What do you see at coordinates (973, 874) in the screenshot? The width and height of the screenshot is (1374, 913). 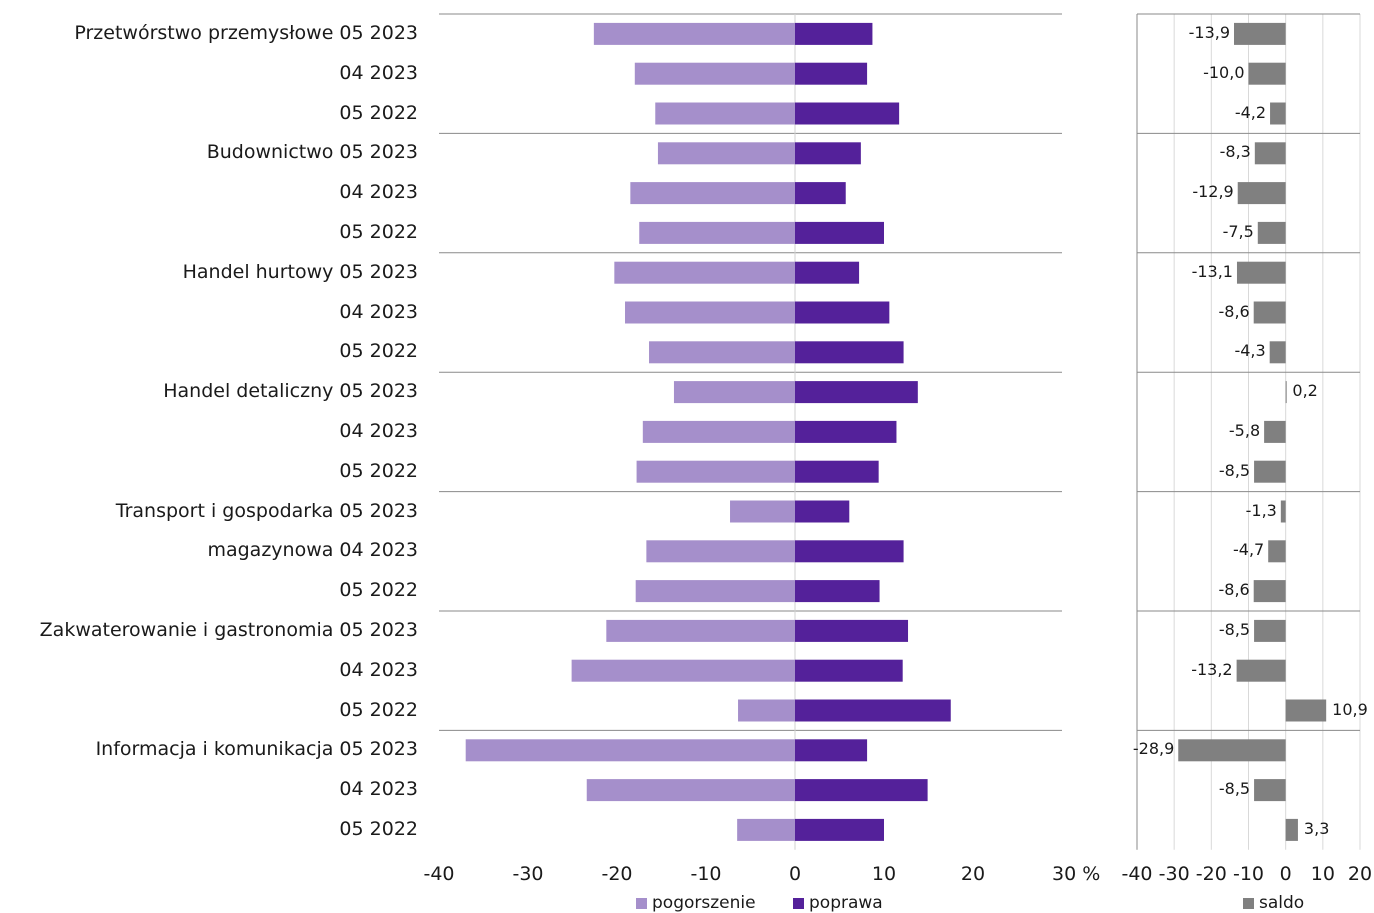 I see `x-tick-label: 20` at bounding box center [973, 874].